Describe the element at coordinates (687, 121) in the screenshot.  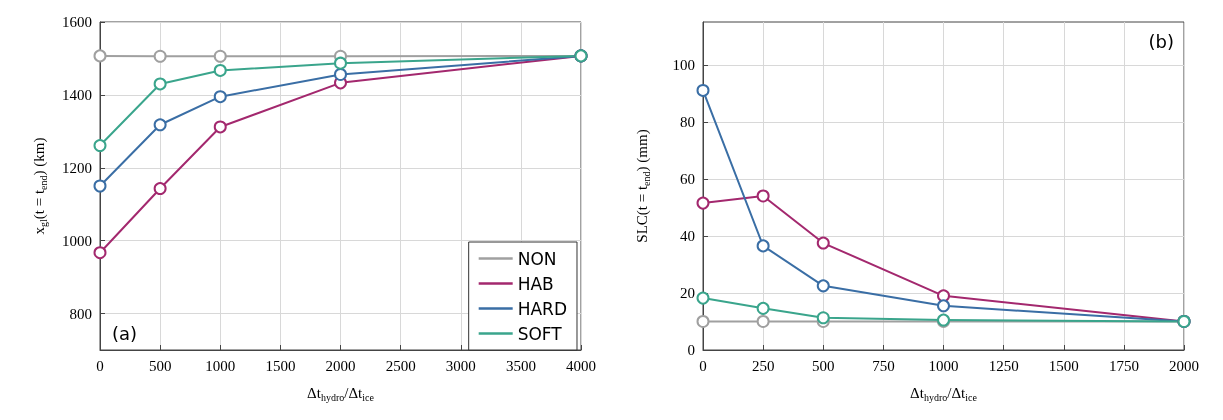
I see `y-tick-label: 80` at that location.